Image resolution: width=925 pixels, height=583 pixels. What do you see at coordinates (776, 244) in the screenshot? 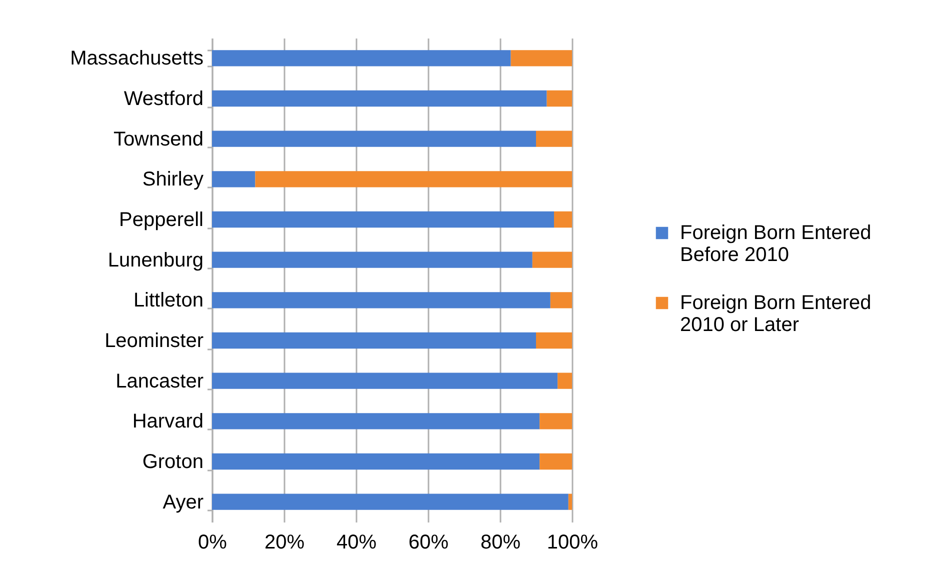
I see `legend-label: Foreign Born Entered Before 2010` at bounding box center [776, 244].